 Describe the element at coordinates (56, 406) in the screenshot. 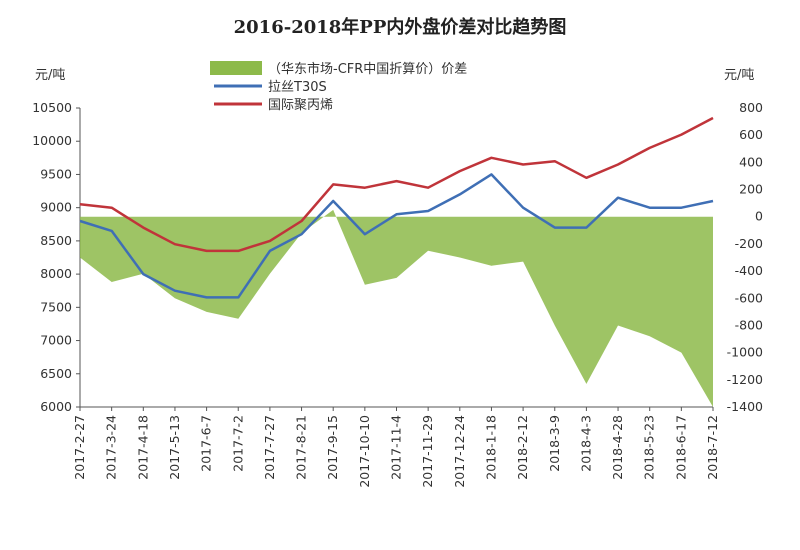

I see `left-tick-label: 6000` at that location.